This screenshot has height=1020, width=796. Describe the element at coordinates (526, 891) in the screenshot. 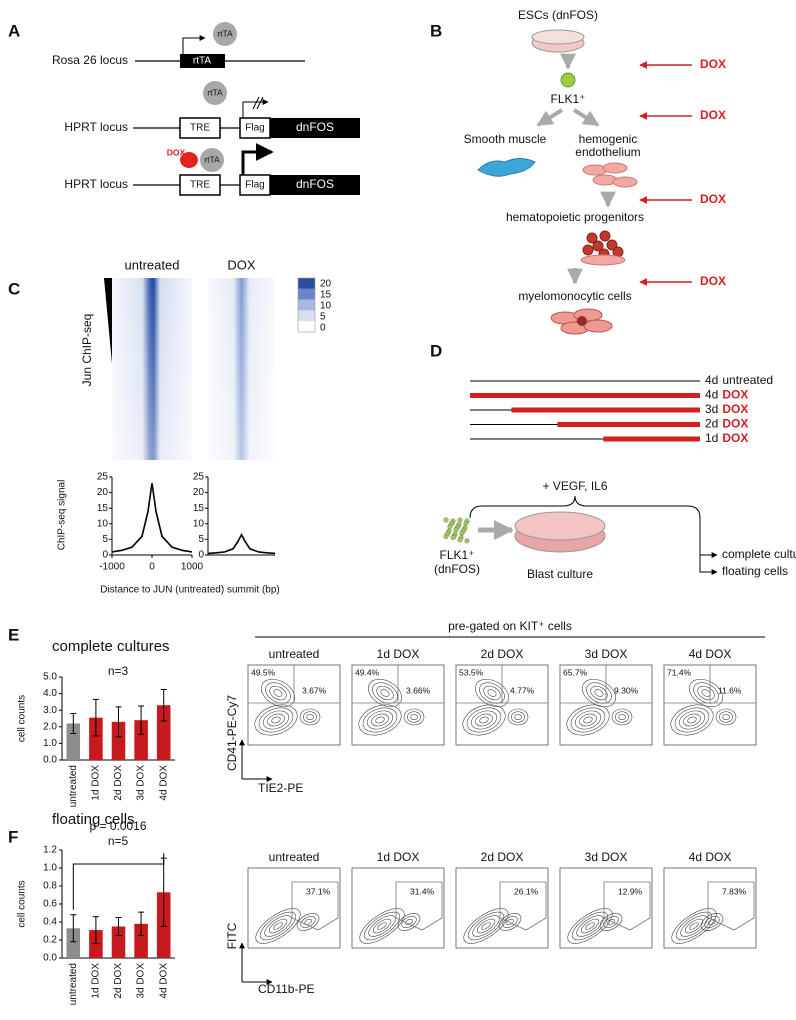

I see `gate-percent: 26.1%` at that location.